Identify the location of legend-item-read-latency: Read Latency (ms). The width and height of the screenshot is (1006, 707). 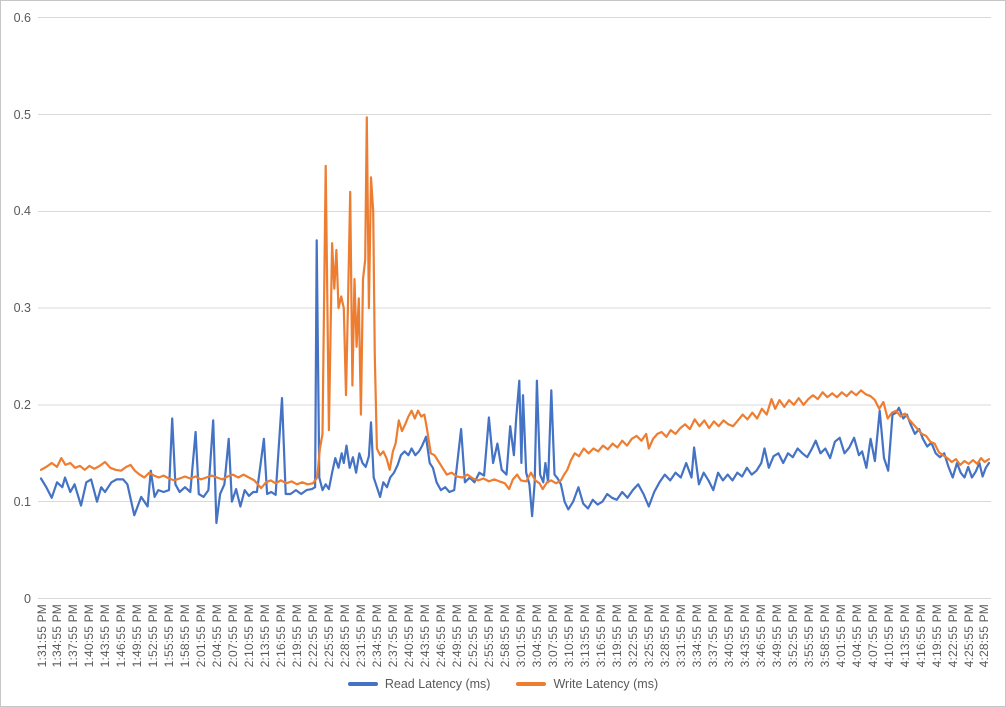
(419, 684).